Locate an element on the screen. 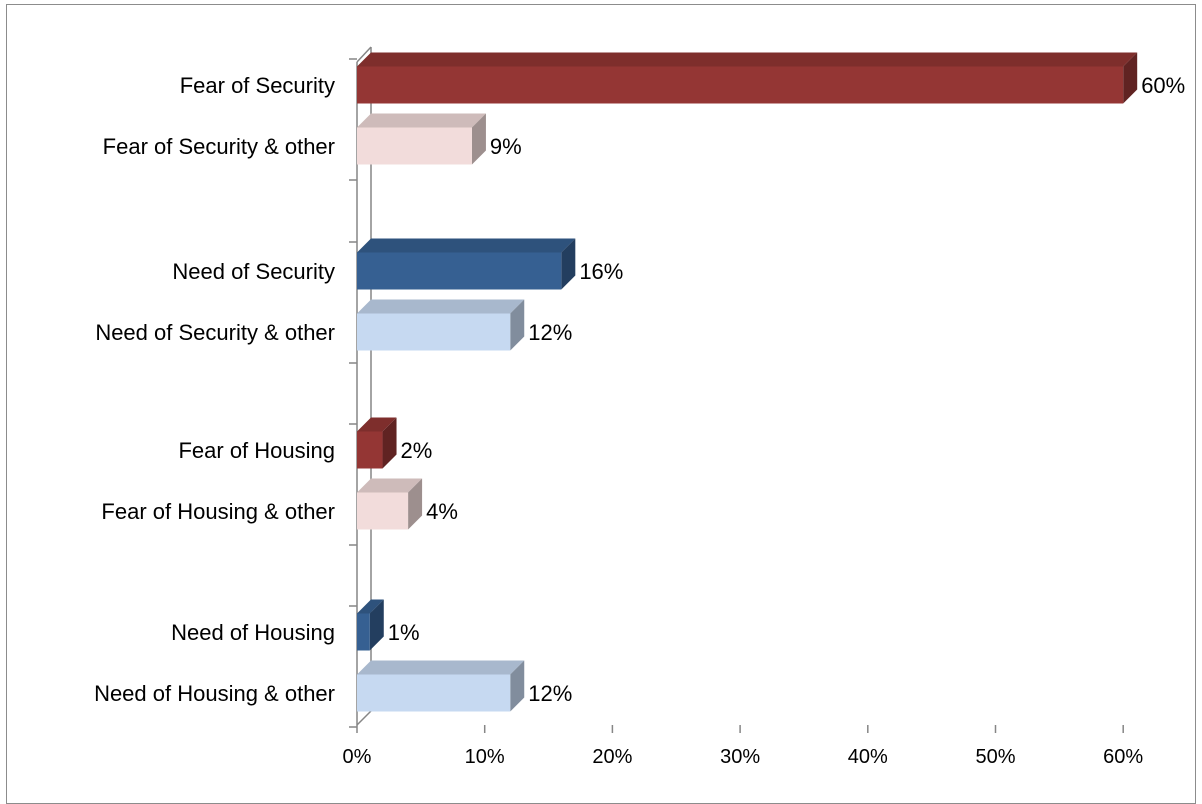 Image resolution: width=1202 pixels, height=804 pixels. axis-top-join is located at coordinates (364, 54).